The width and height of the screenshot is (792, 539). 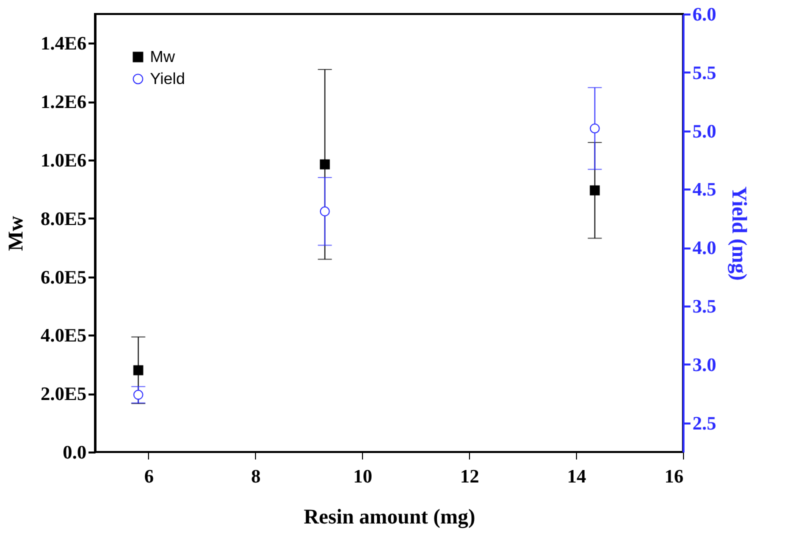 I want to click on y-tick-label: 2.0E5, so click(x=63, y=395).